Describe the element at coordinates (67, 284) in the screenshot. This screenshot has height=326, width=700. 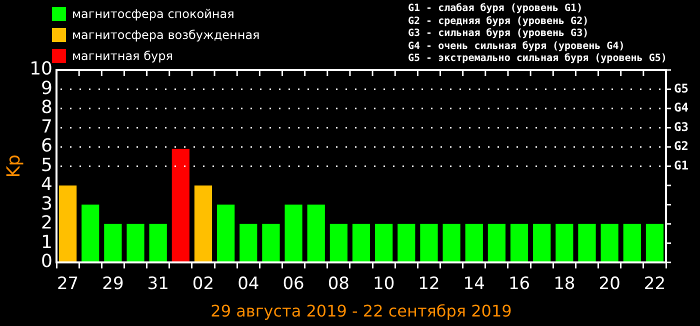
I see `x-tick-label: 27` at that location.